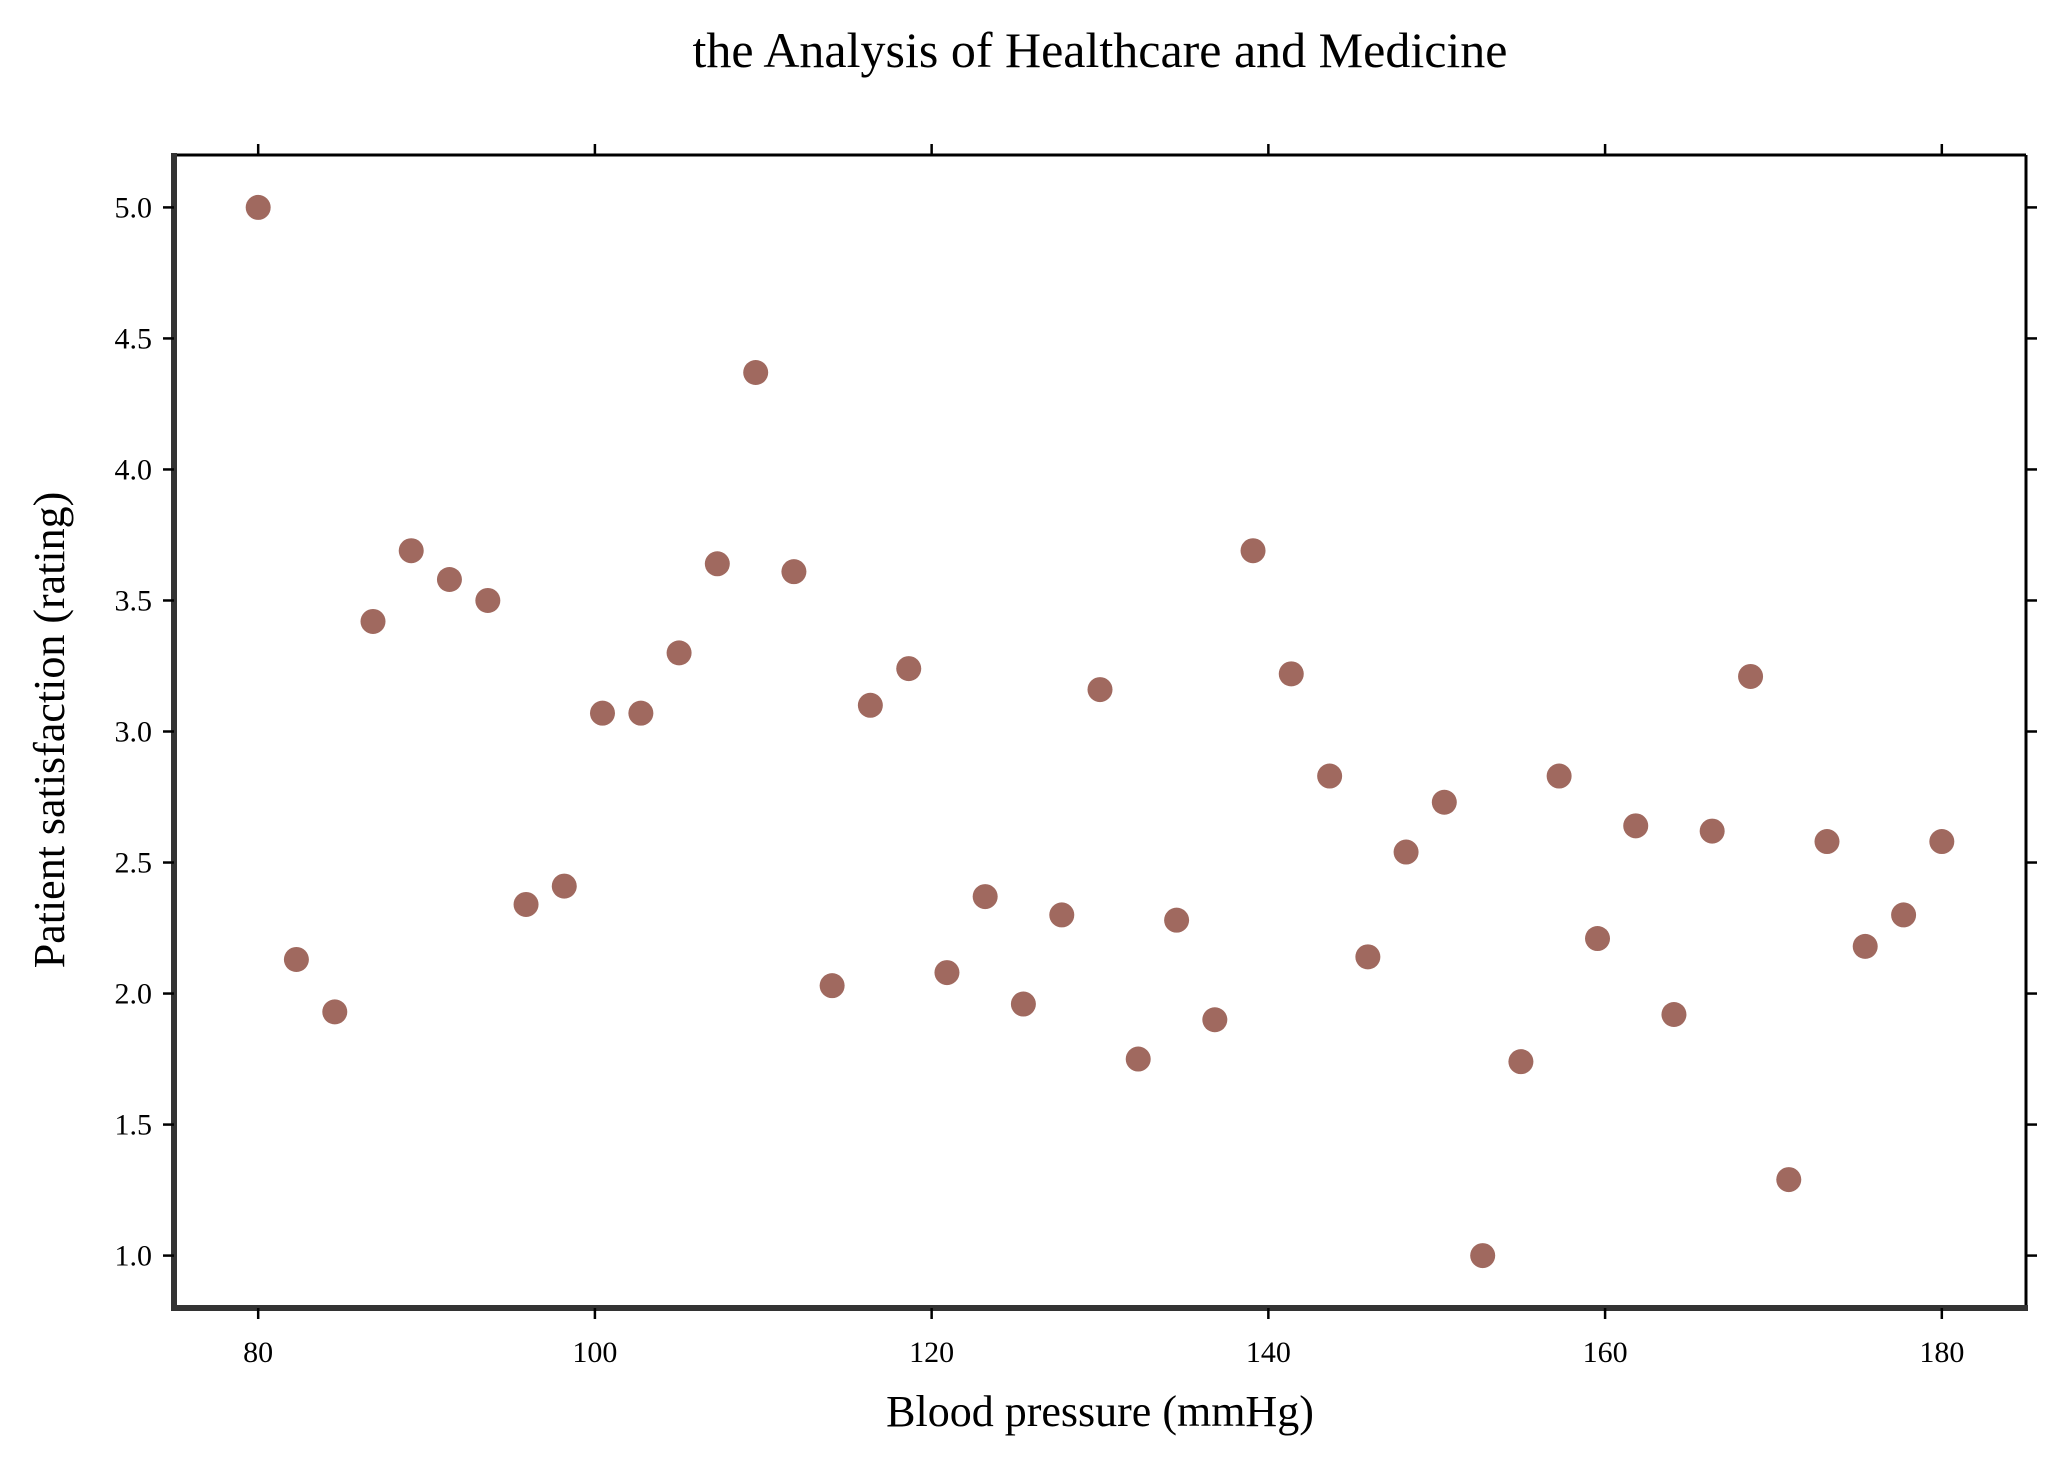  I want to click on y-tick-label: 1.0, so click(134, 1256).